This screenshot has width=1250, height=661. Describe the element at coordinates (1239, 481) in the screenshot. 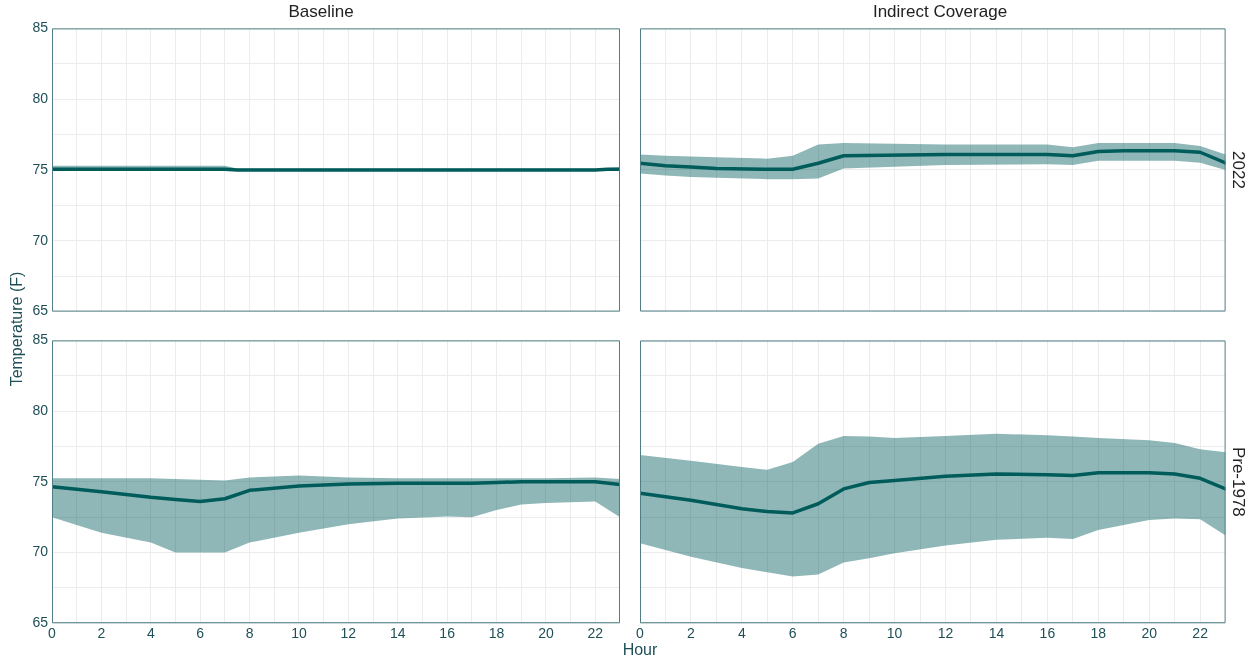

I see `y2-axis-title: Pre-1978` at that location.